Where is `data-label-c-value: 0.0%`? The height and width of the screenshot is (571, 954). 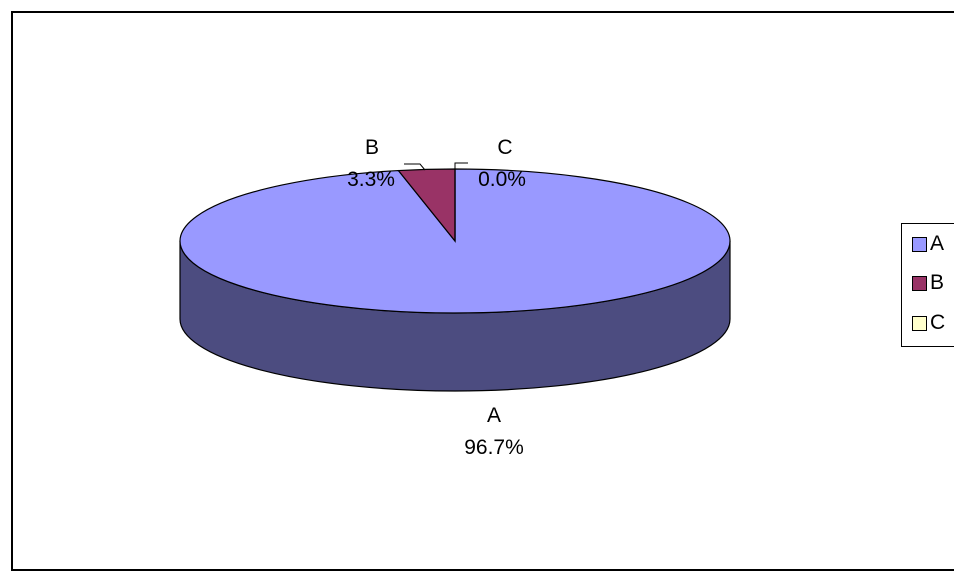 data-label-c-value: 0.0% is located at coordinates (502, 179).